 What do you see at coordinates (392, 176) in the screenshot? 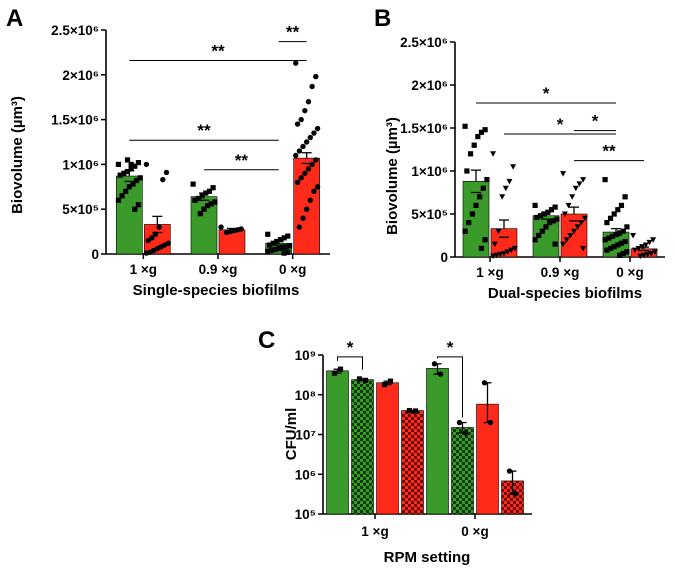
I see `y-axis-title-b: Biovolume (µm³)` at bounding box center [392, 176].